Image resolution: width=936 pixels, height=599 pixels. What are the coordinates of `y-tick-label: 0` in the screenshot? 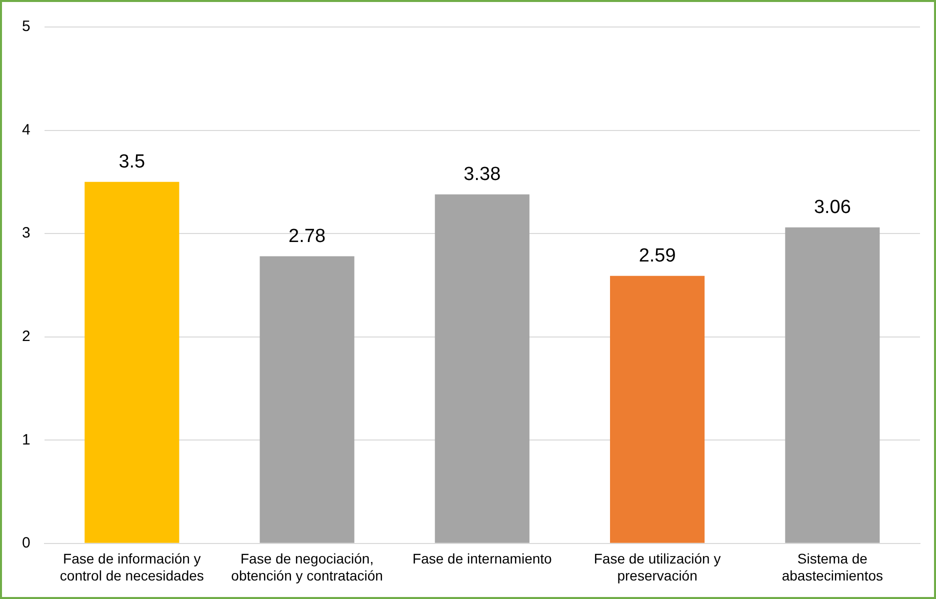 It's located at (26, 543).